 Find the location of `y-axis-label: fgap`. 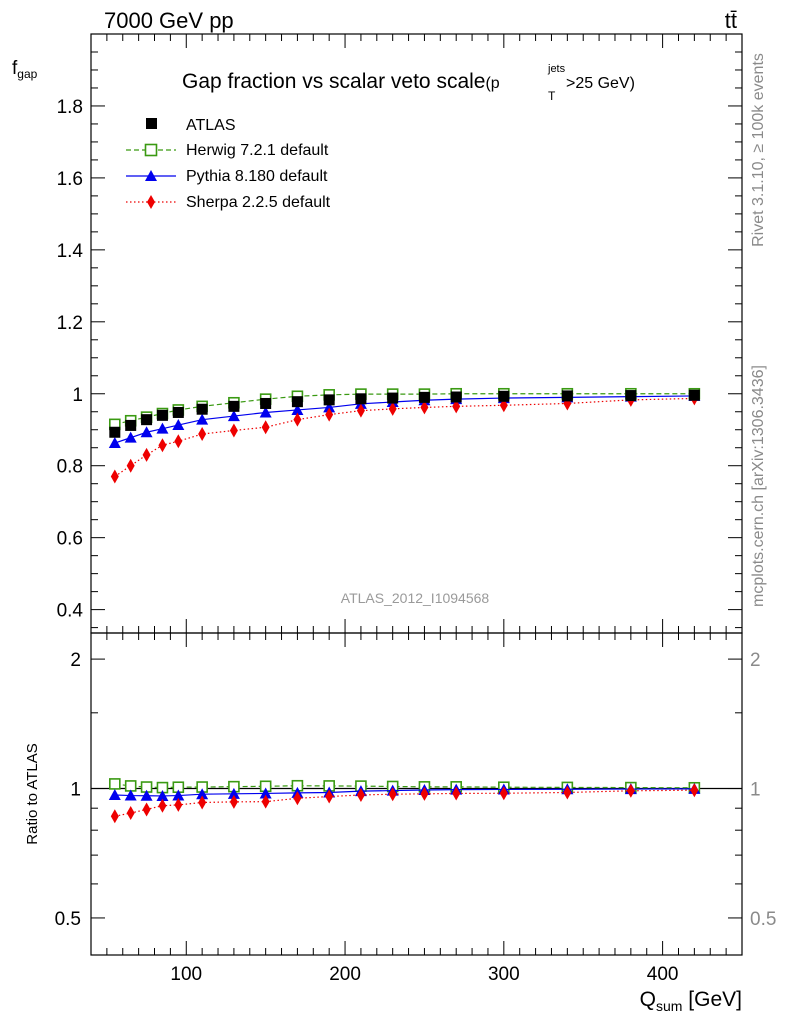

y-axis-label: fgap is located at coordinates (25, 69).